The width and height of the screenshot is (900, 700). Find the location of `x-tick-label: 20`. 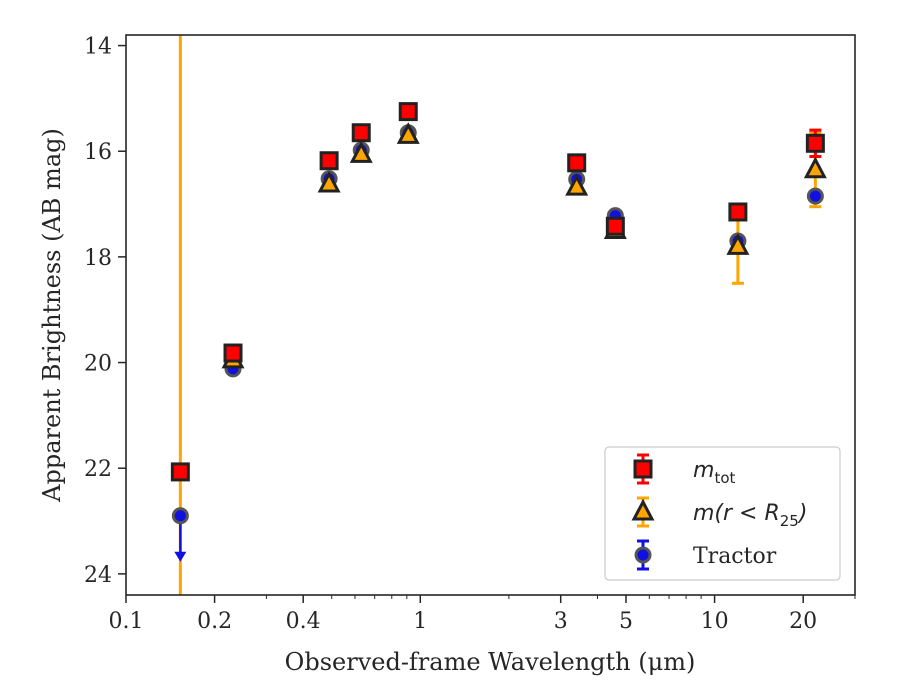

x-tick-label: 20 is located at coordinates (803, 621).